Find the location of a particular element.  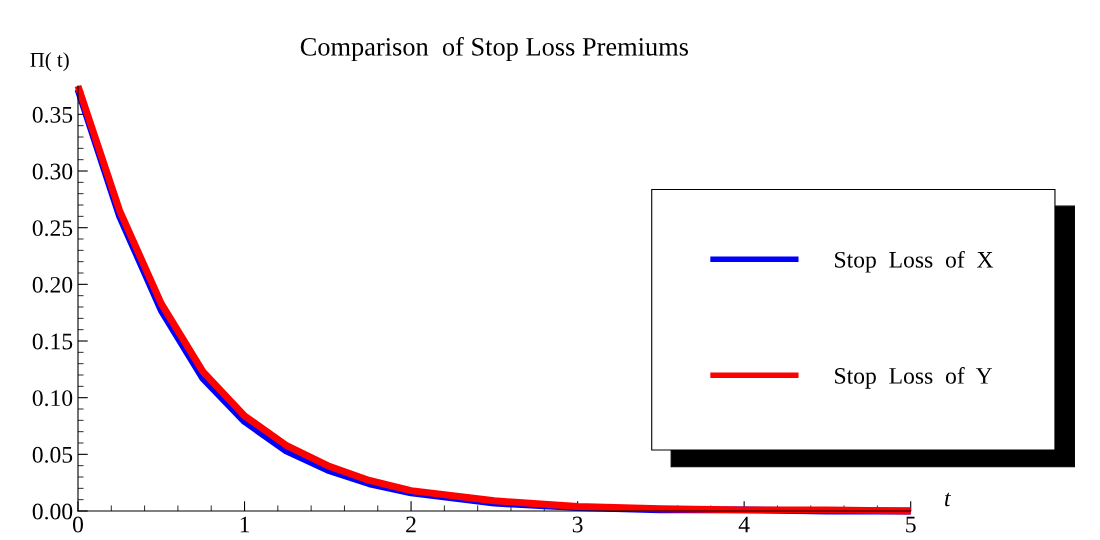

y-axis-title: Π( t) is located at coordinates (49, 62).